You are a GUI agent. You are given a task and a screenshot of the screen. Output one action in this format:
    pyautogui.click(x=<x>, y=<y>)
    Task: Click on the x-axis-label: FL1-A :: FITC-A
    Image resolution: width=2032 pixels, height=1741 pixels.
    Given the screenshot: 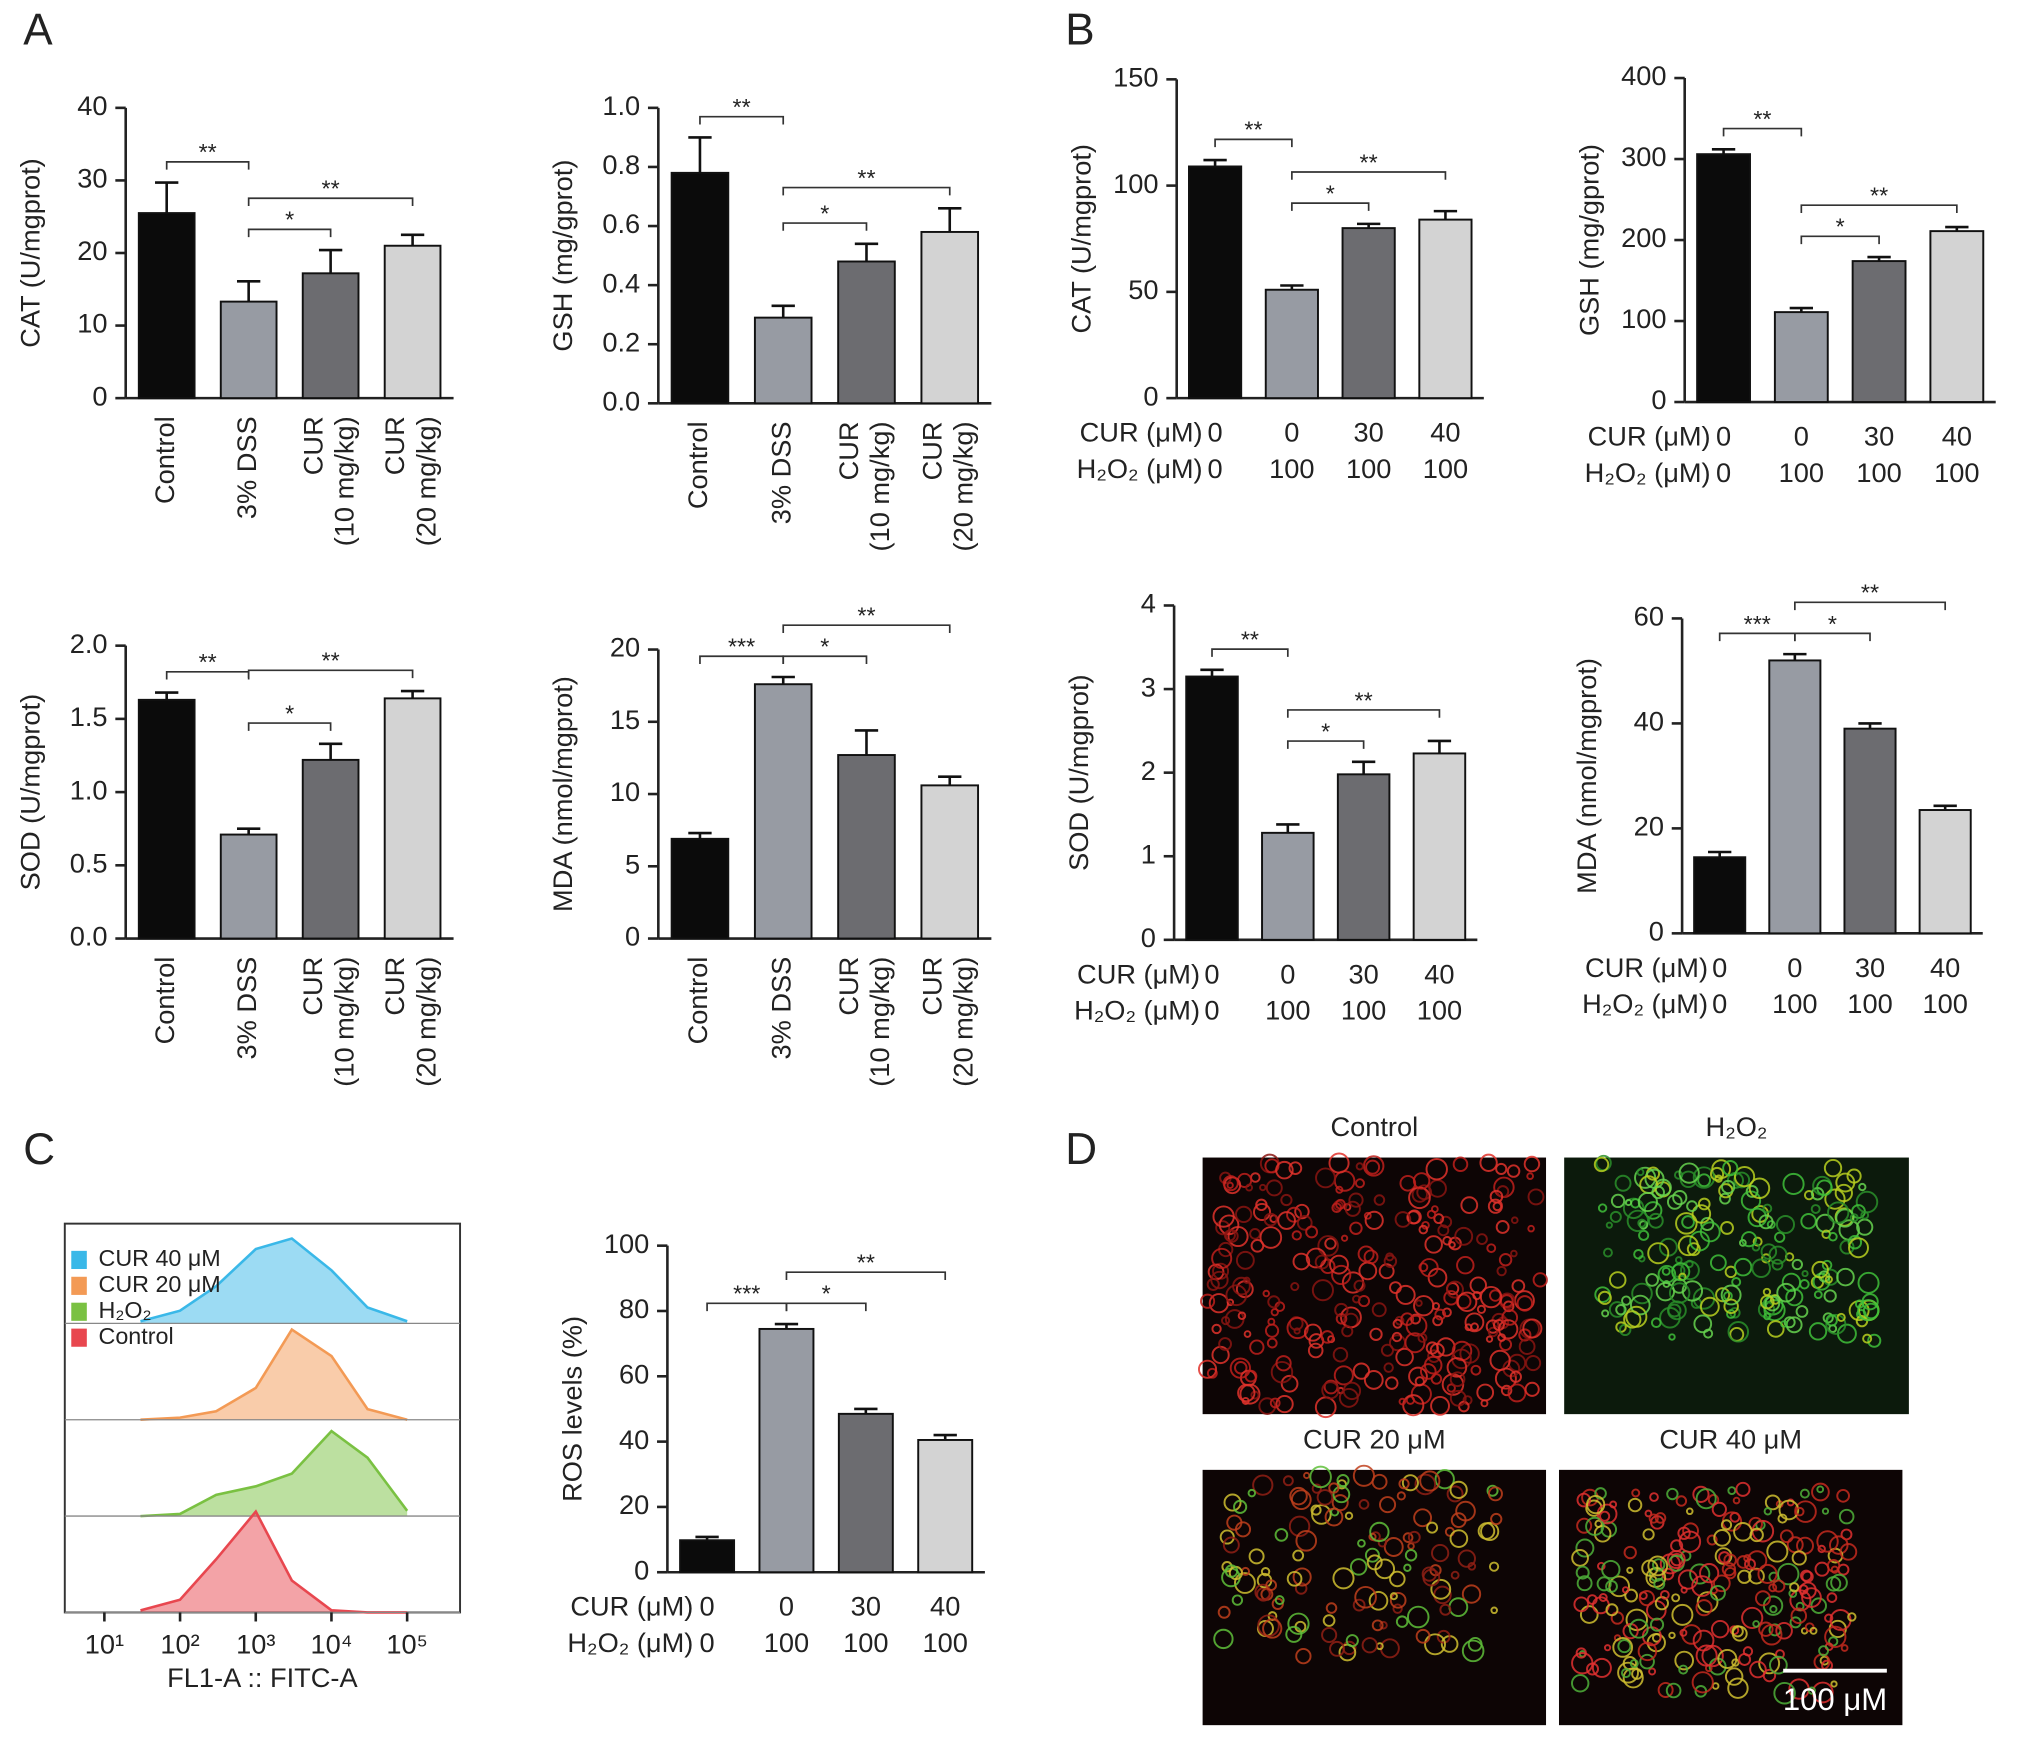 What is the action you would take?
    pyautogui.click(x=262, y=1677)
    